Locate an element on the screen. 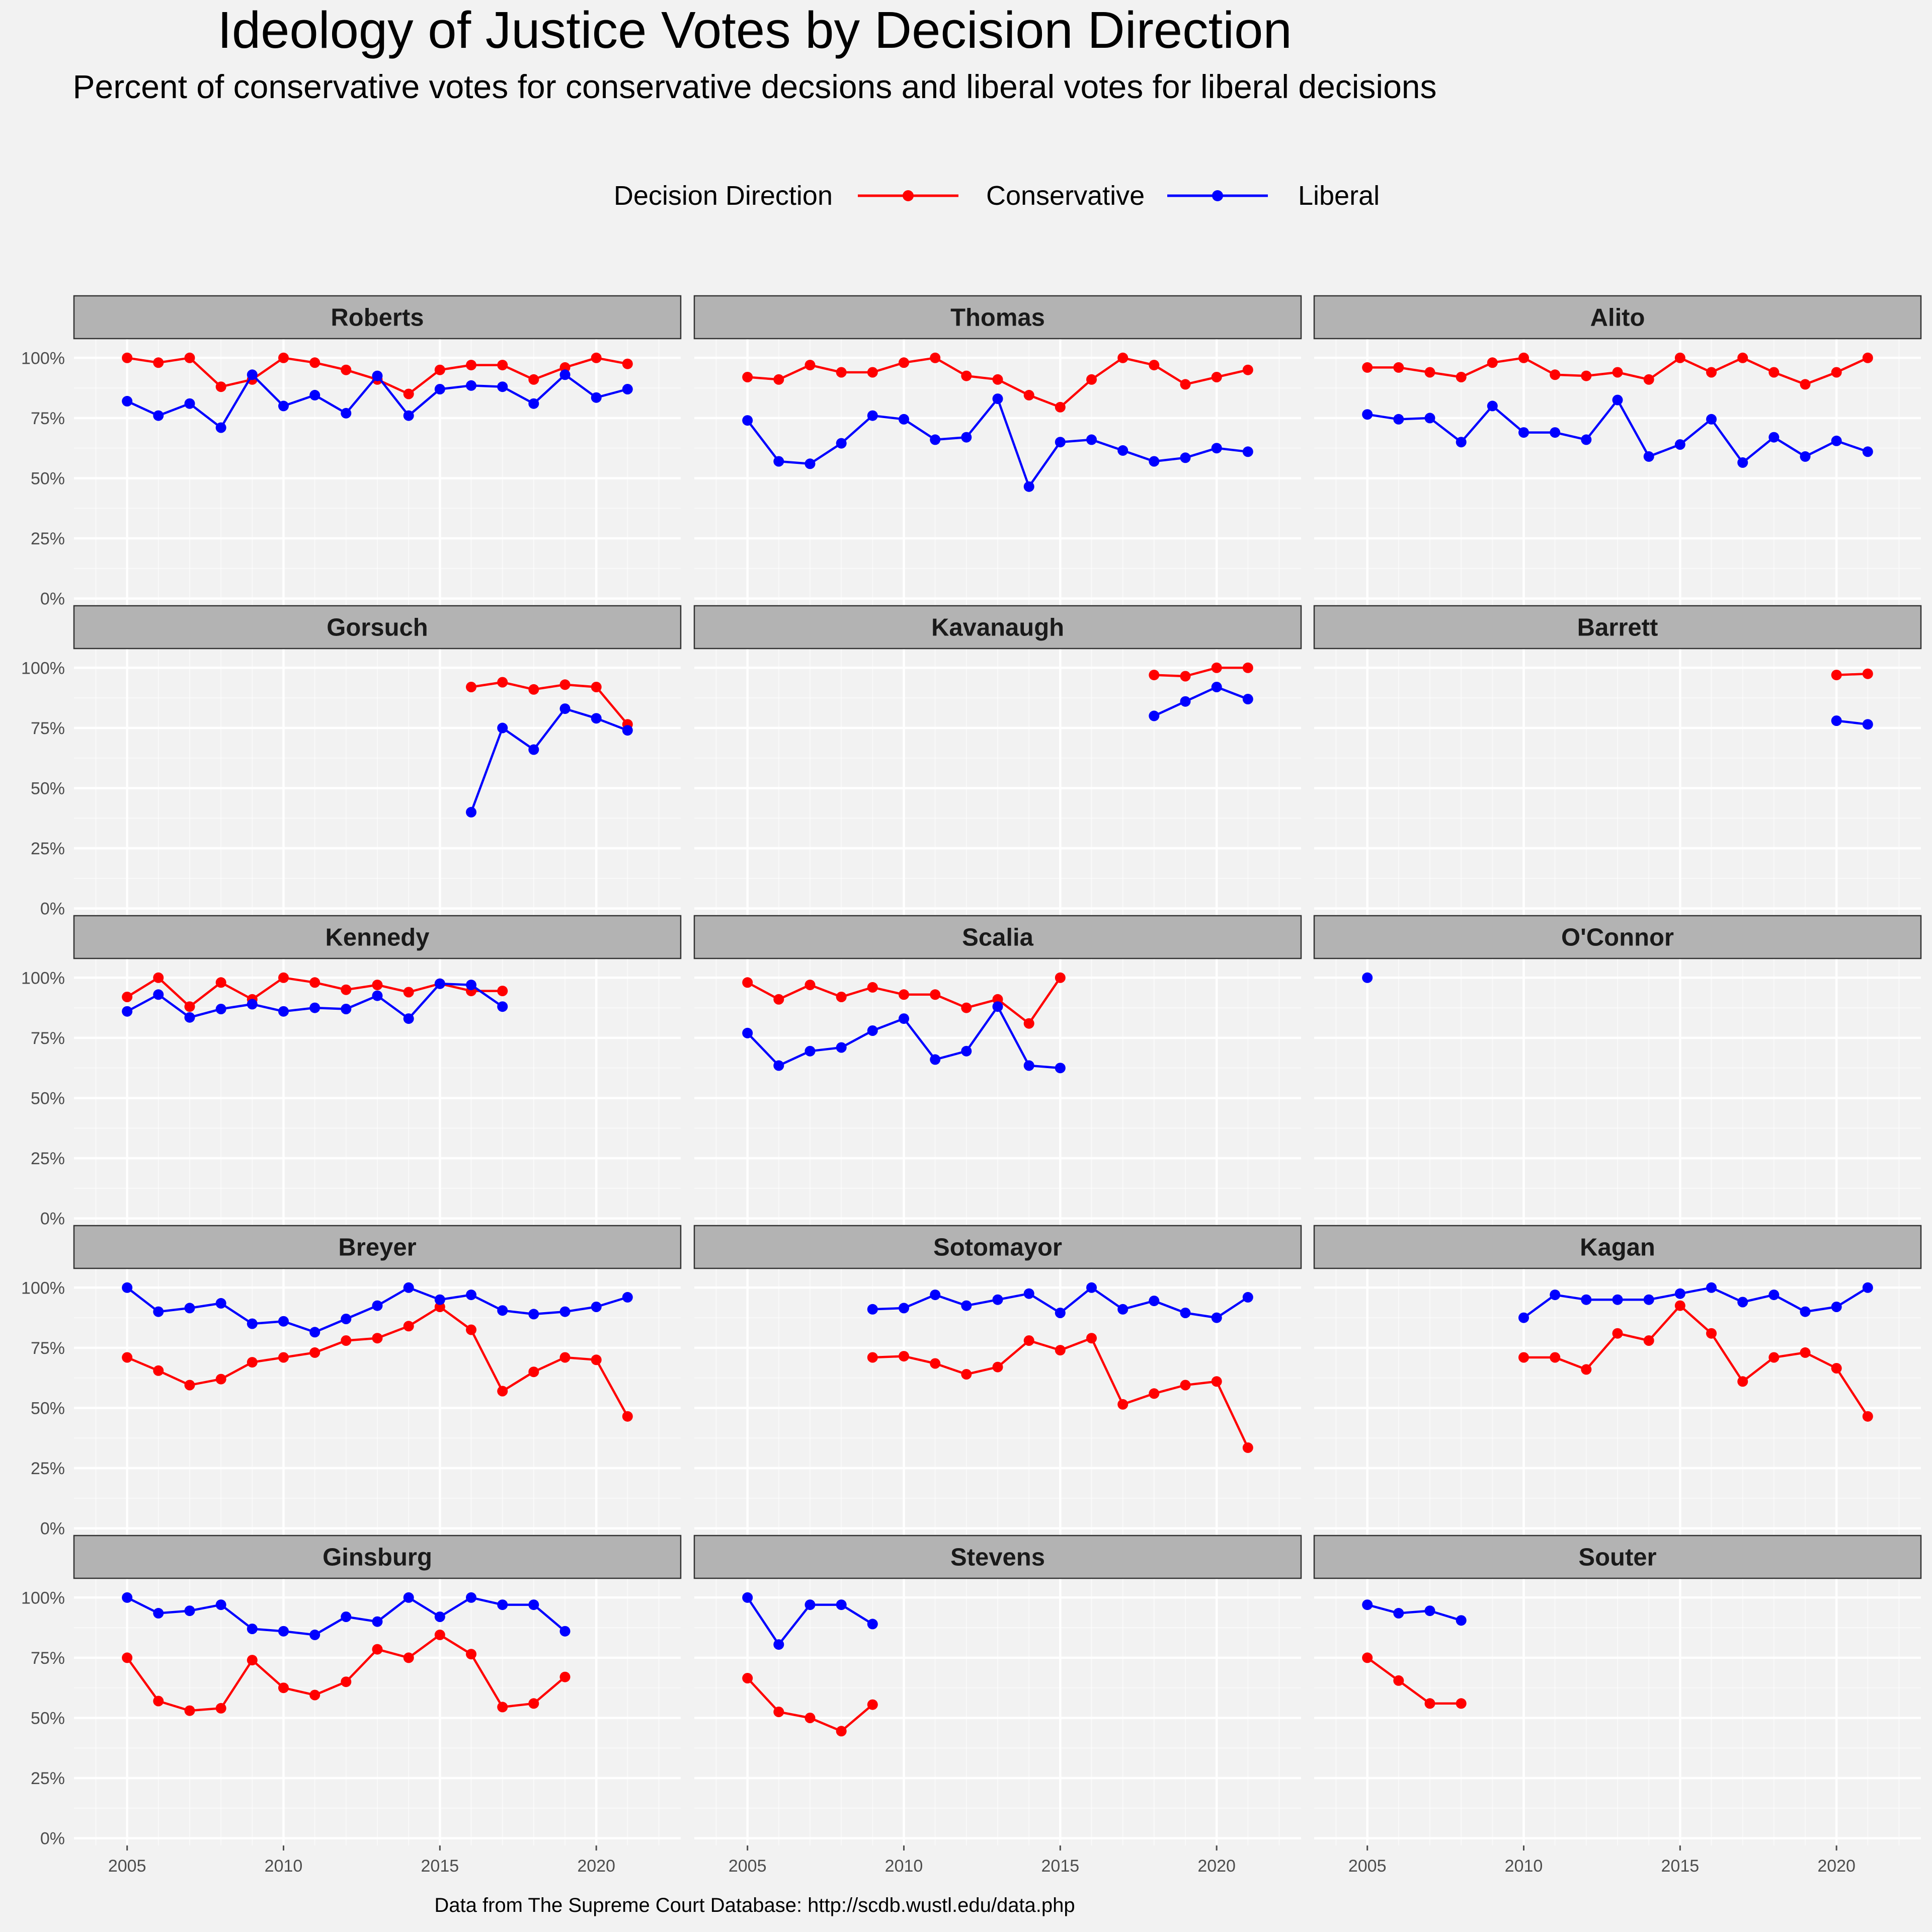 This screenshot has height=1932, width=1932. facet-label: Sotomayor is located at coordinates (998, 1248).